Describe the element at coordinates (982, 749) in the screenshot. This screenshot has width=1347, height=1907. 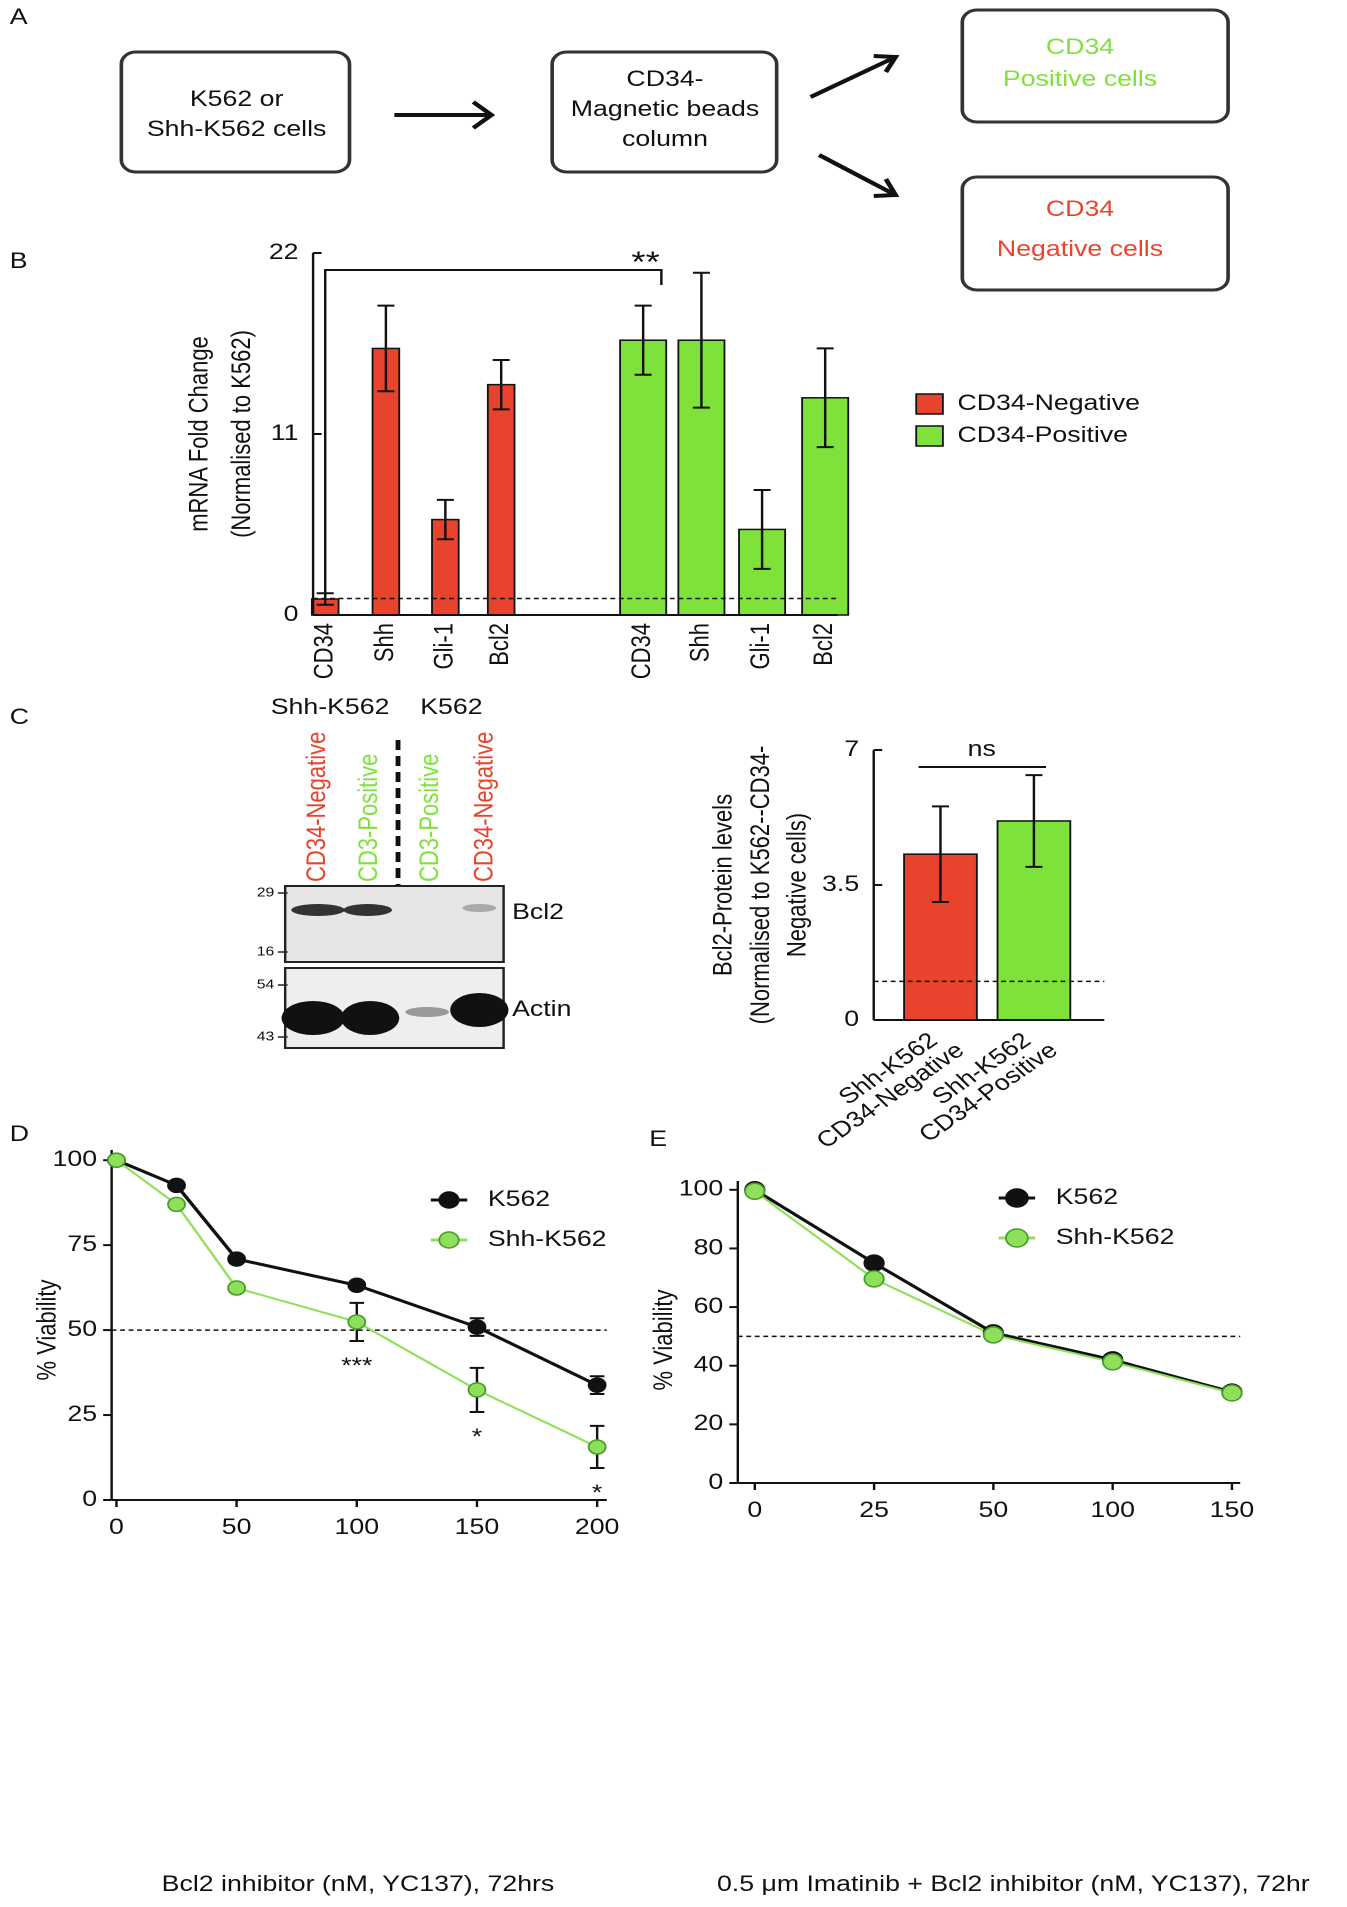
I see `significance-label: ns` at that location.